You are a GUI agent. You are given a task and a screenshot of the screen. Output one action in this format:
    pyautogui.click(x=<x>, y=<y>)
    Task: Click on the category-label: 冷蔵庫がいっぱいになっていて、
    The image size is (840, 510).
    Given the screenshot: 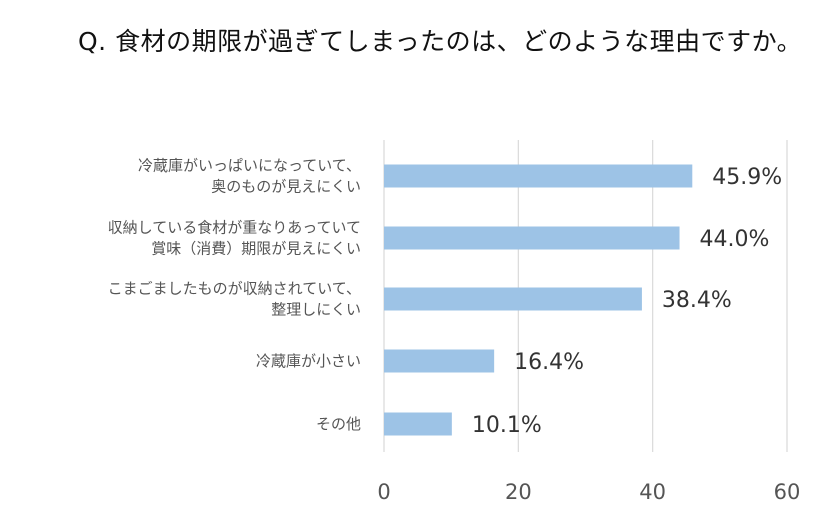 What is the action you would take?
    pyautogui.click(x=249, y=166)
    